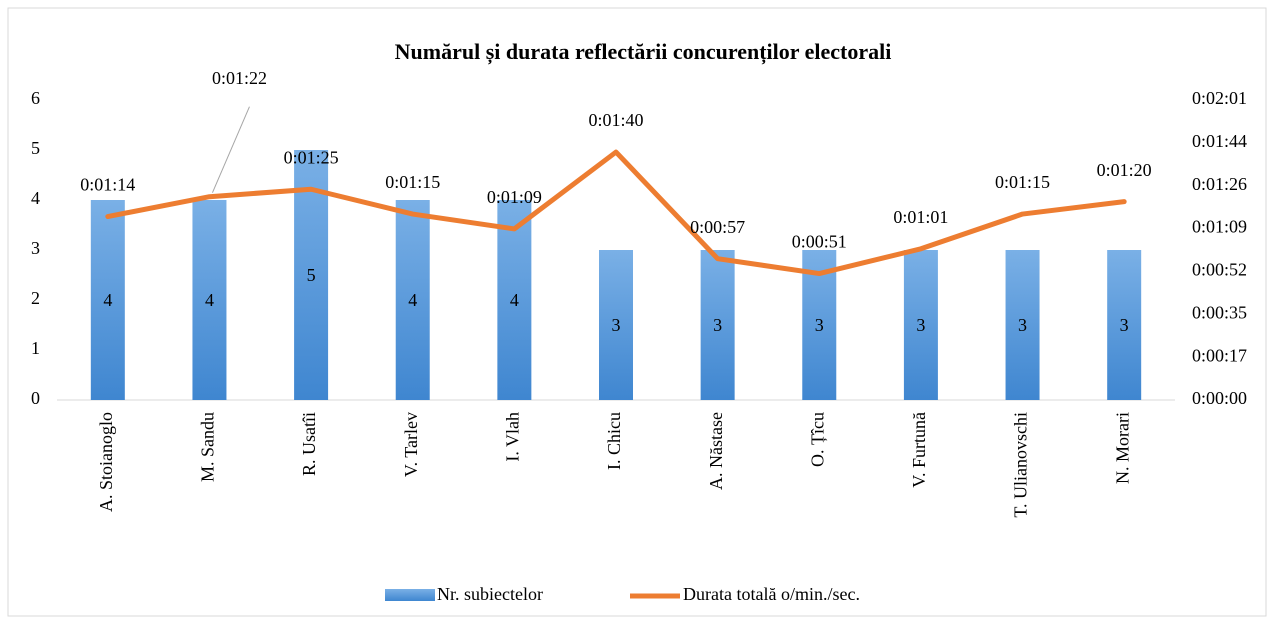 This screenshot has height=629, width=1274. What do you see at coordinates (107, 185) in the screenshot?
I see `line-value-label: 0:01:14` at bounding box center [107, 185].